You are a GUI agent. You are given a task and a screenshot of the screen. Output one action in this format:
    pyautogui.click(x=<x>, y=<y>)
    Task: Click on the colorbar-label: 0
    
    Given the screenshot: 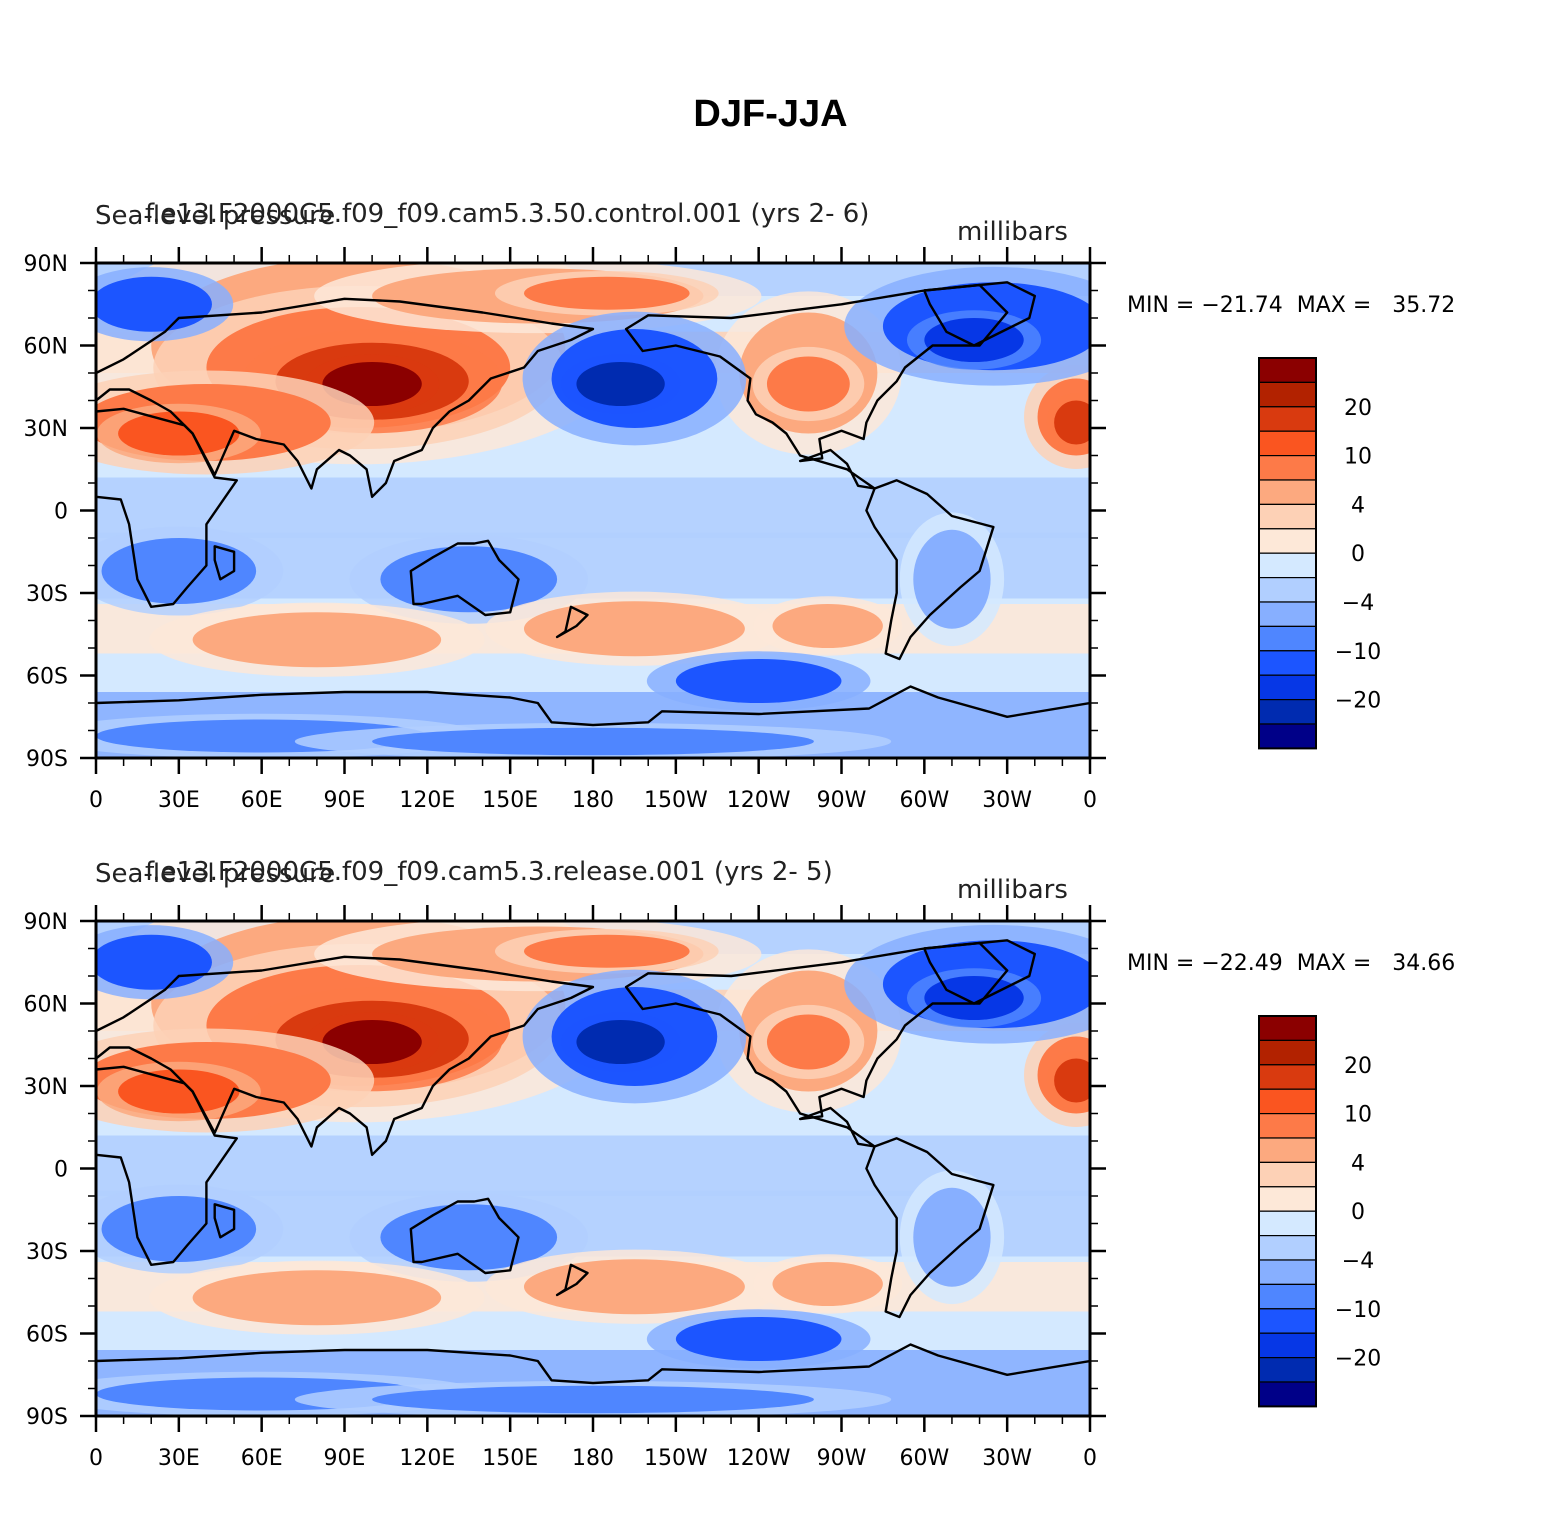 What is the action you would take?
    pyautogui.click(x=1358, y=1212)
    